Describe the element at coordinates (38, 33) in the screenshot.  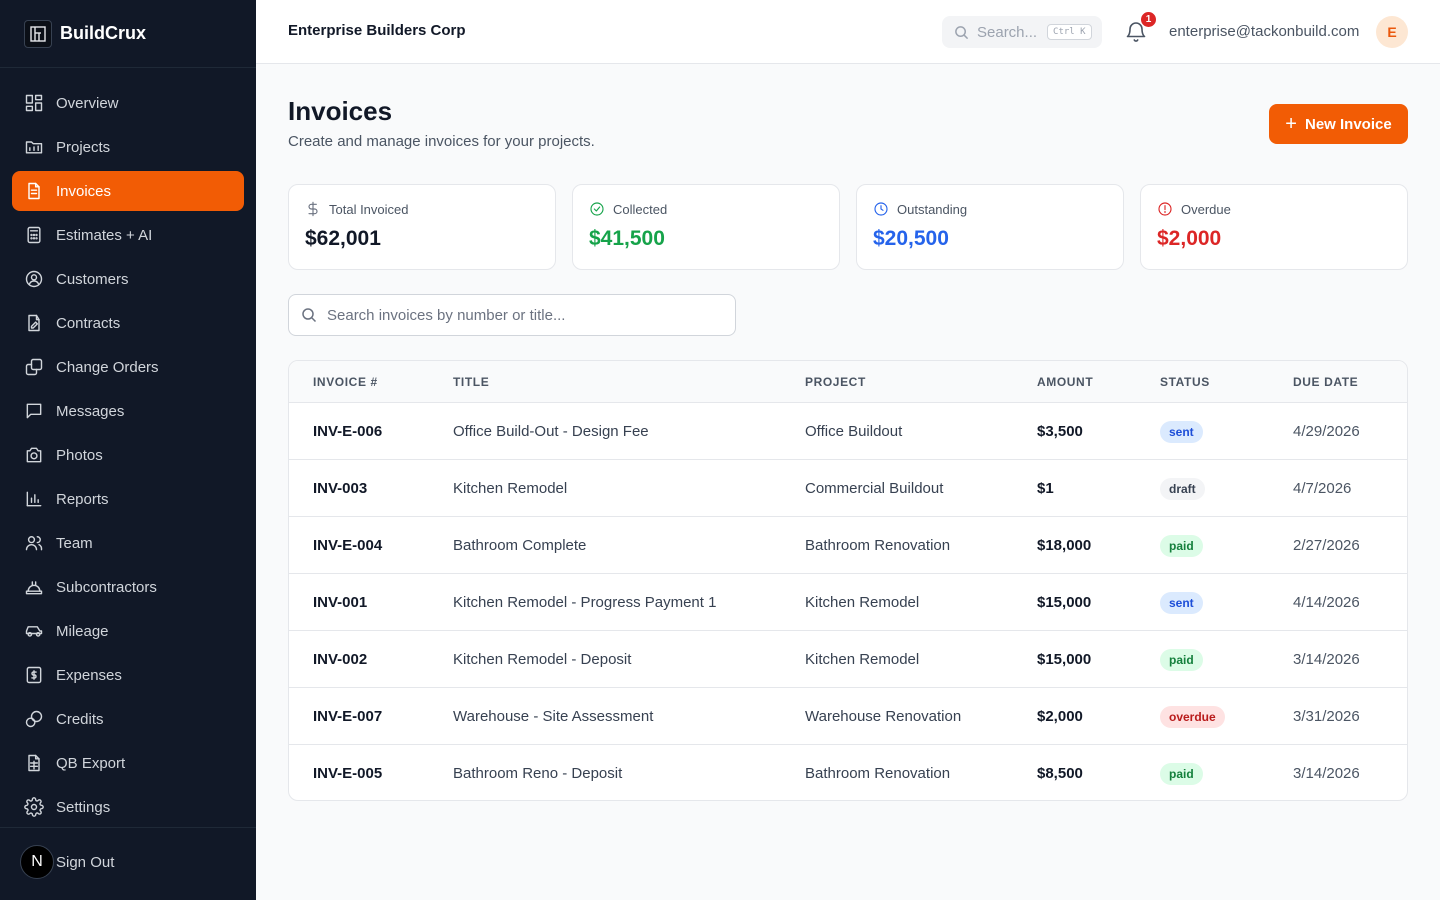
I see `buildcrux-logo-icon` at that location.